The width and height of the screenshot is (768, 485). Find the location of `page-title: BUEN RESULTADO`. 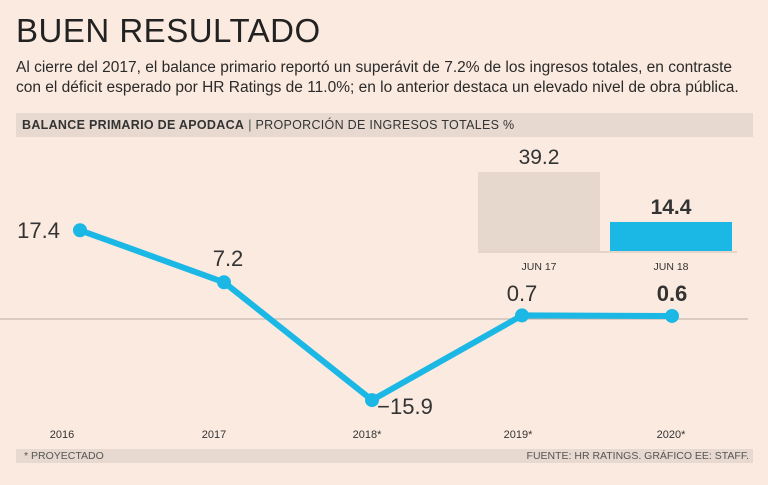

page-title: BUEN RESULTADO is located at coordinates (168, 30).